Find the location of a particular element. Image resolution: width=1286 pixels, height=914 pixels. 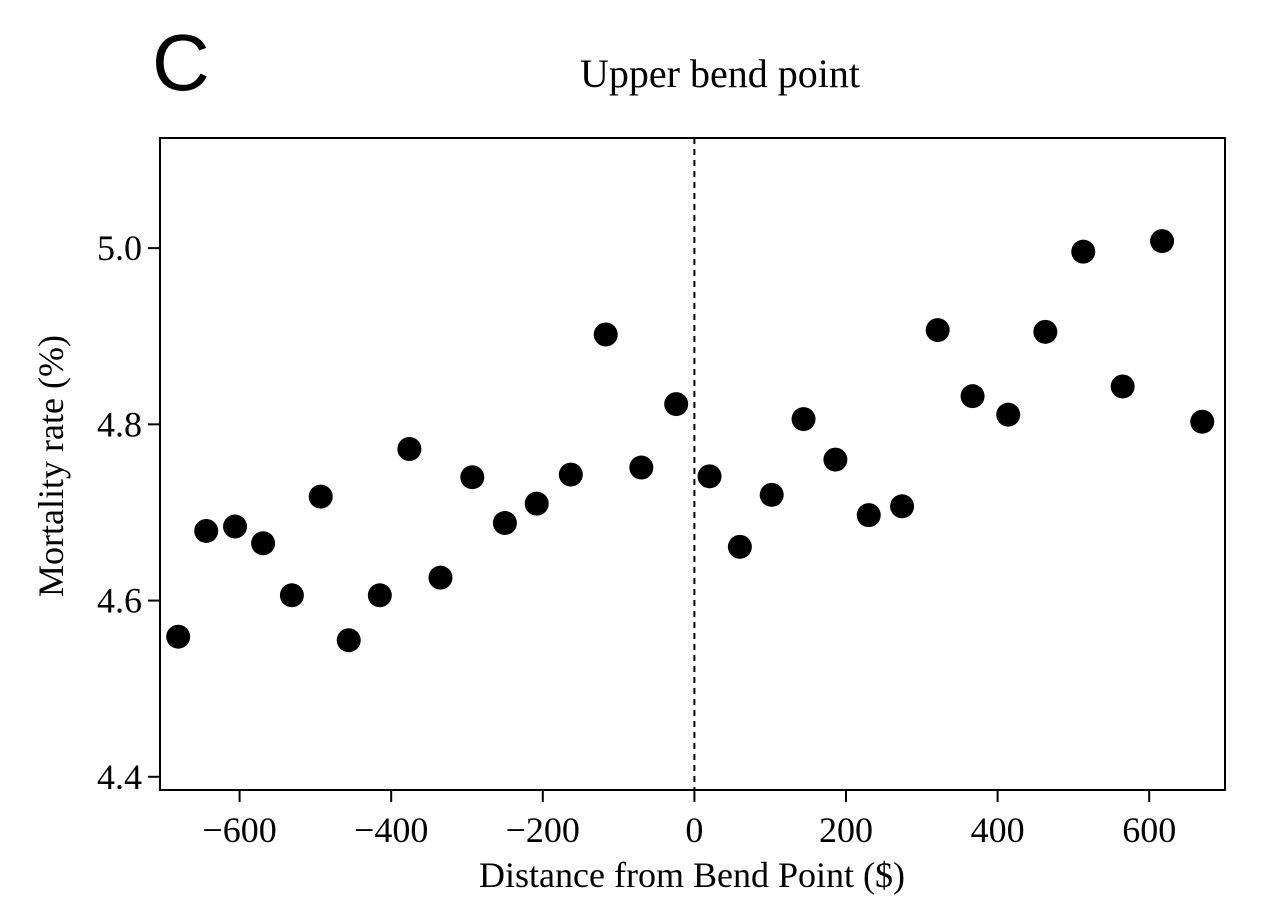

x-axis-label: Distance from Bend Point ($) is located at coordinates (692, 875).